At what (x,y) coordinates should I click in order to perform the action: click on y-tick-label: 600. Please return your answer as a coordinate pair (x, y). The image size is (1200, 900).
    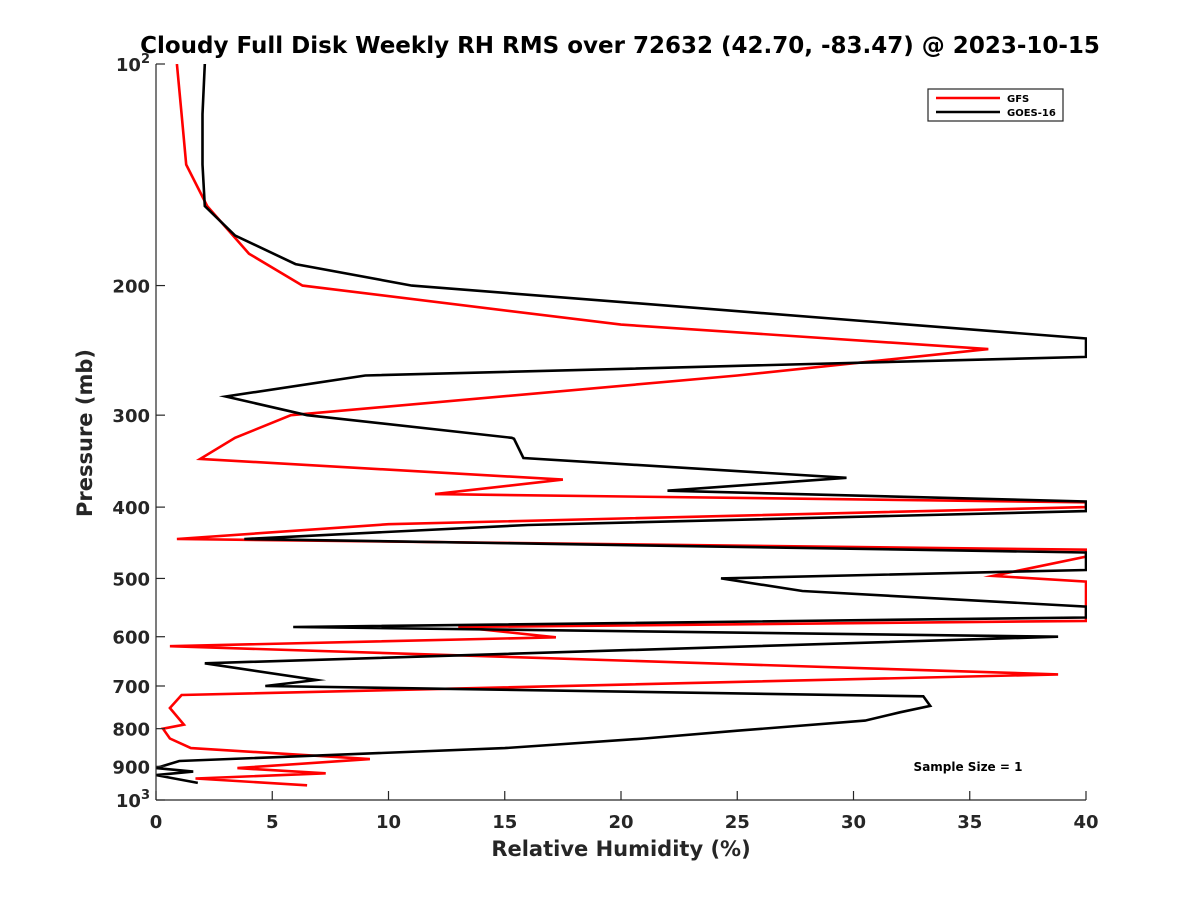
    Looking at the image, I should click on (131, 638).